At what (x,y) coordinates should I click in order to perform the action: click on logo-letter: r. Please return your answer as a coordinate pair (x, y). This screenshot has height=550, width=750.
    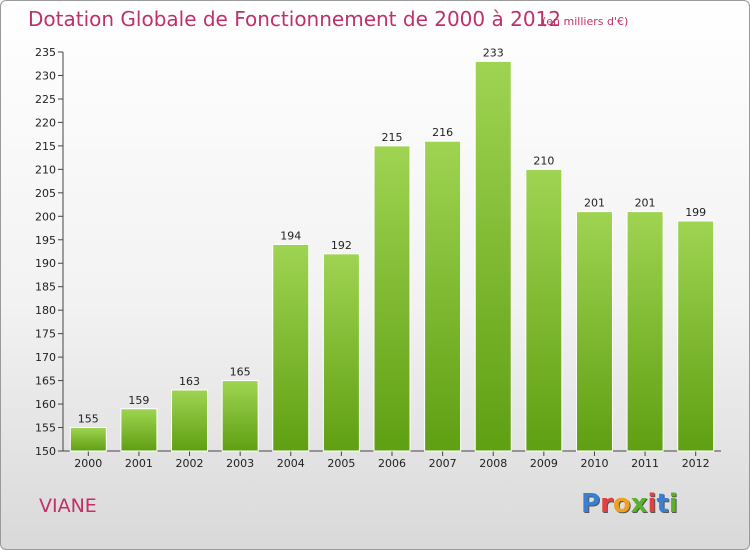
    Looking at the image, I should click on (606, 504).